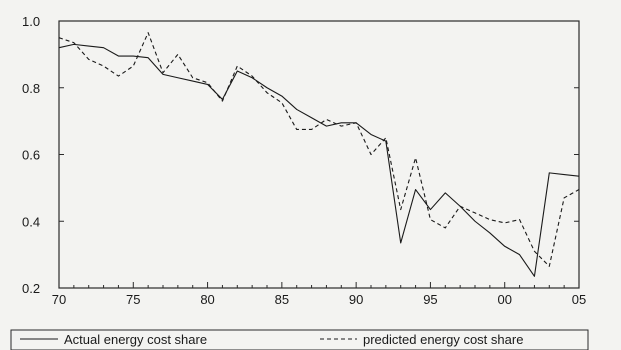 This screenshot has height=350, width=621. I want to click on y-tick-label: 0.2, so click(31, 288).